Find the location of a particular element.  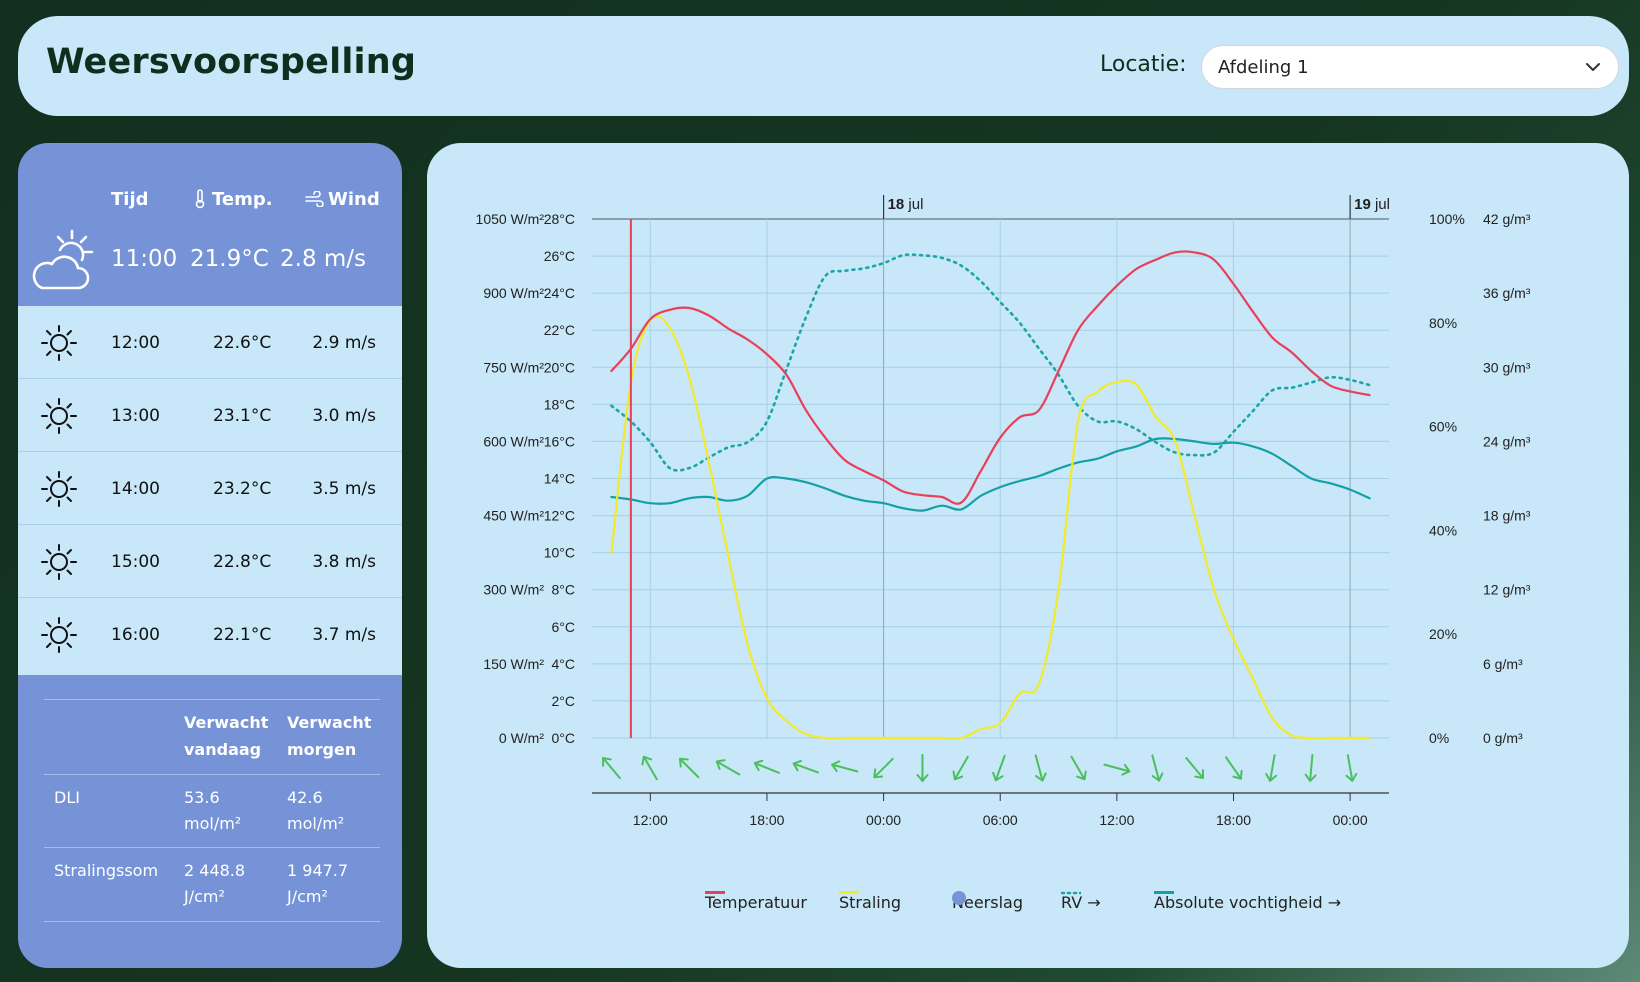

y-tick-abs-humidity: 18 g/m³ is located at coordinates (1507, 516).